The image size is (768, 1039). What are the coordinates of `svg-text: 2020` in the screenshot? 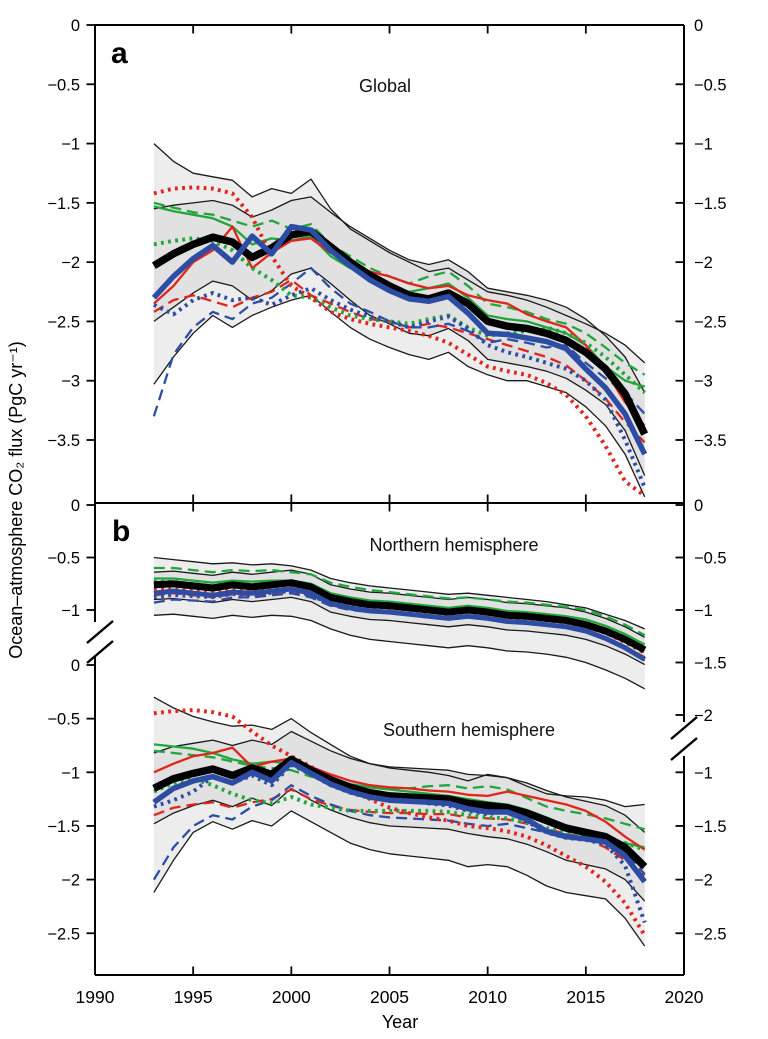 It's located at (684, 997).